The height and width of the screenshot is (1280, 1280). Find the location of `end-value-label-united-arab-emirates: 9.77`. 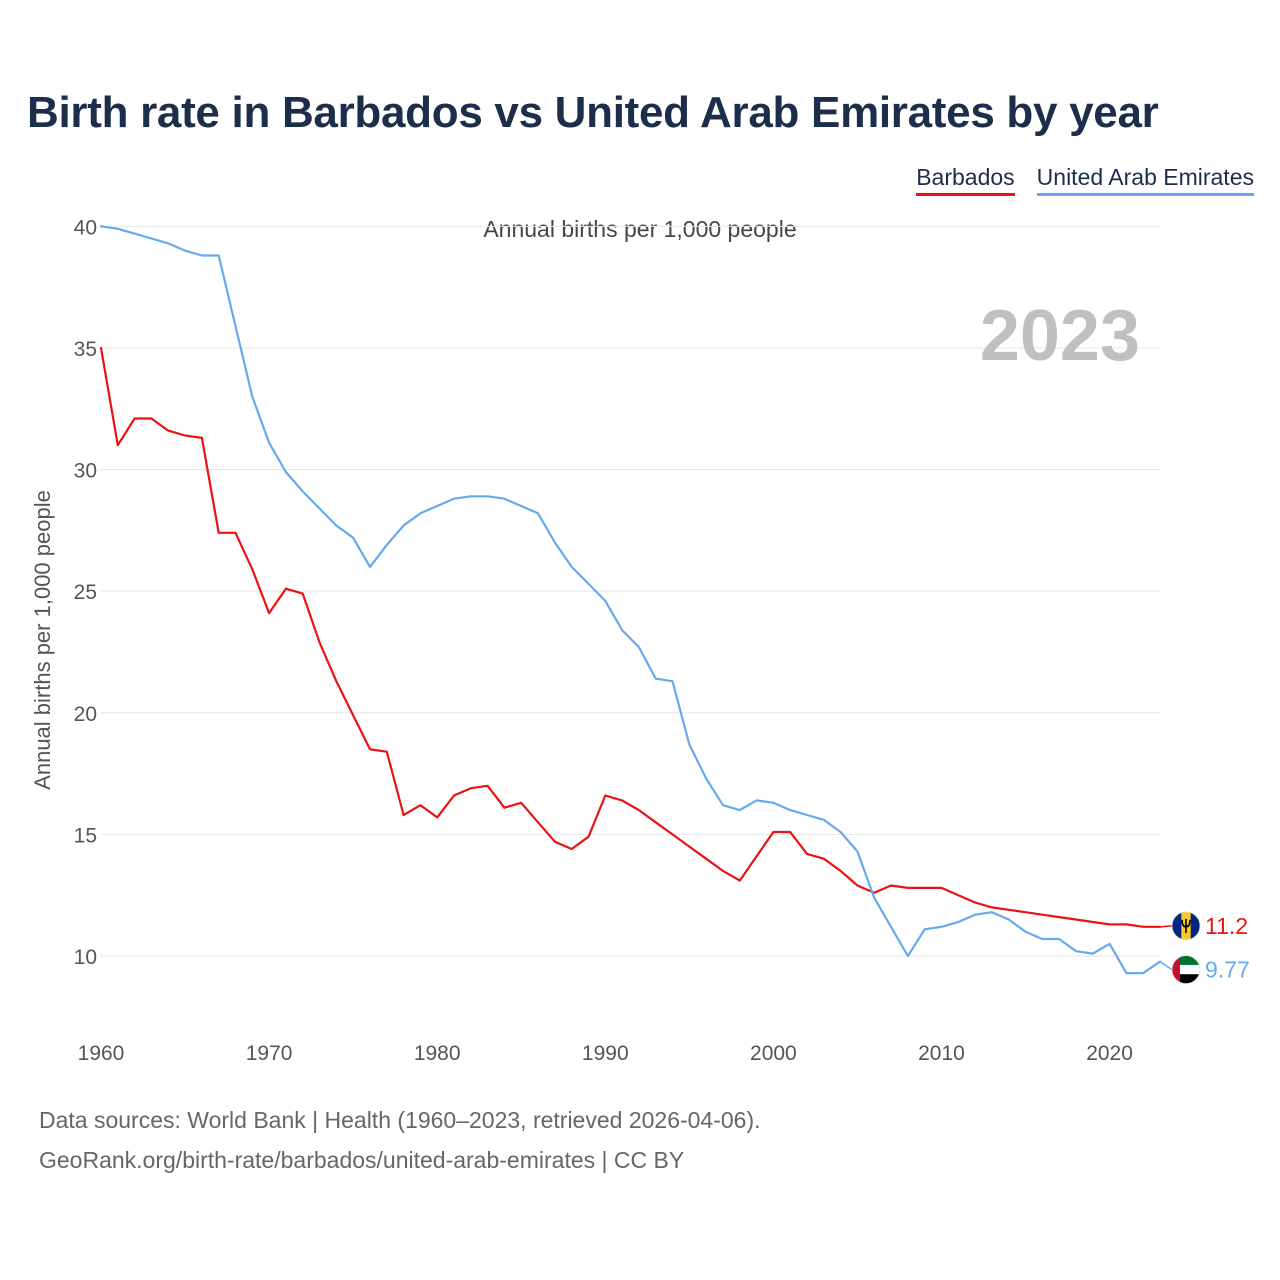

end-value-label-united-arab-emirates: 9.77 is located at coordinates (1227, 970).